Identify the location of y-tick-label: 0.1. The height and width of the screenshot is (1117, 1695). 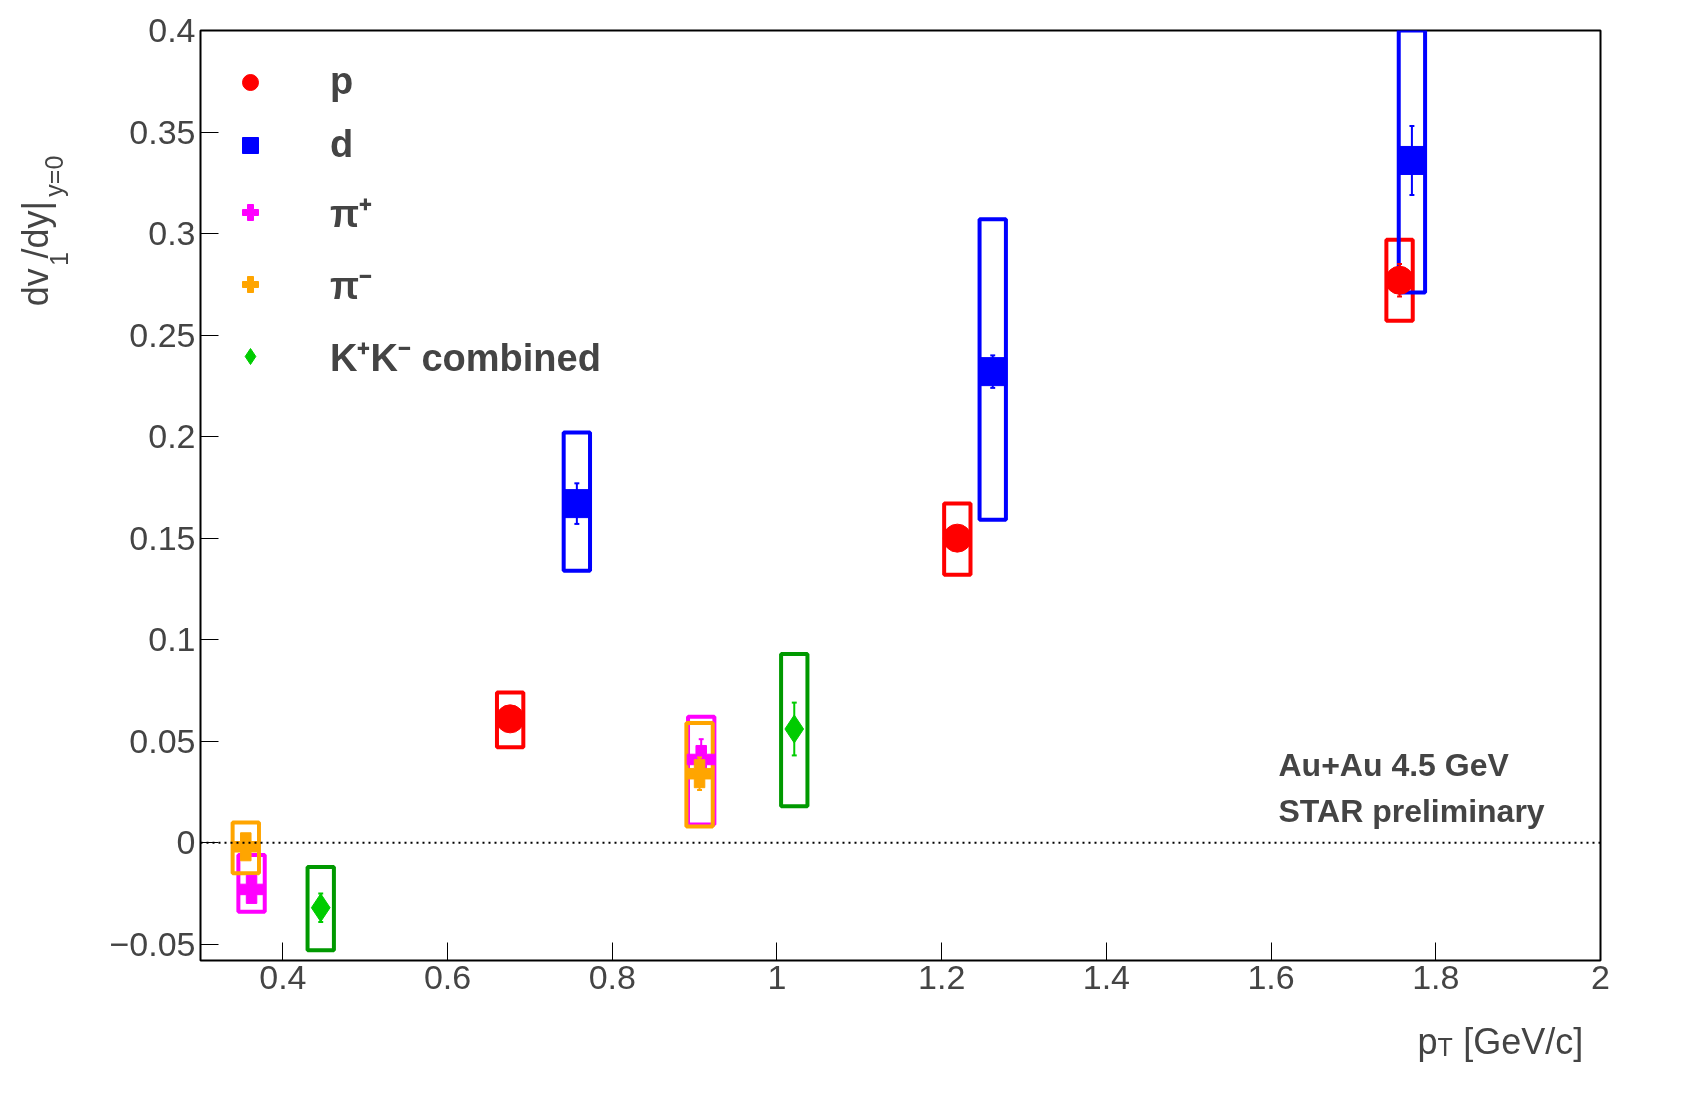
(172, 639).